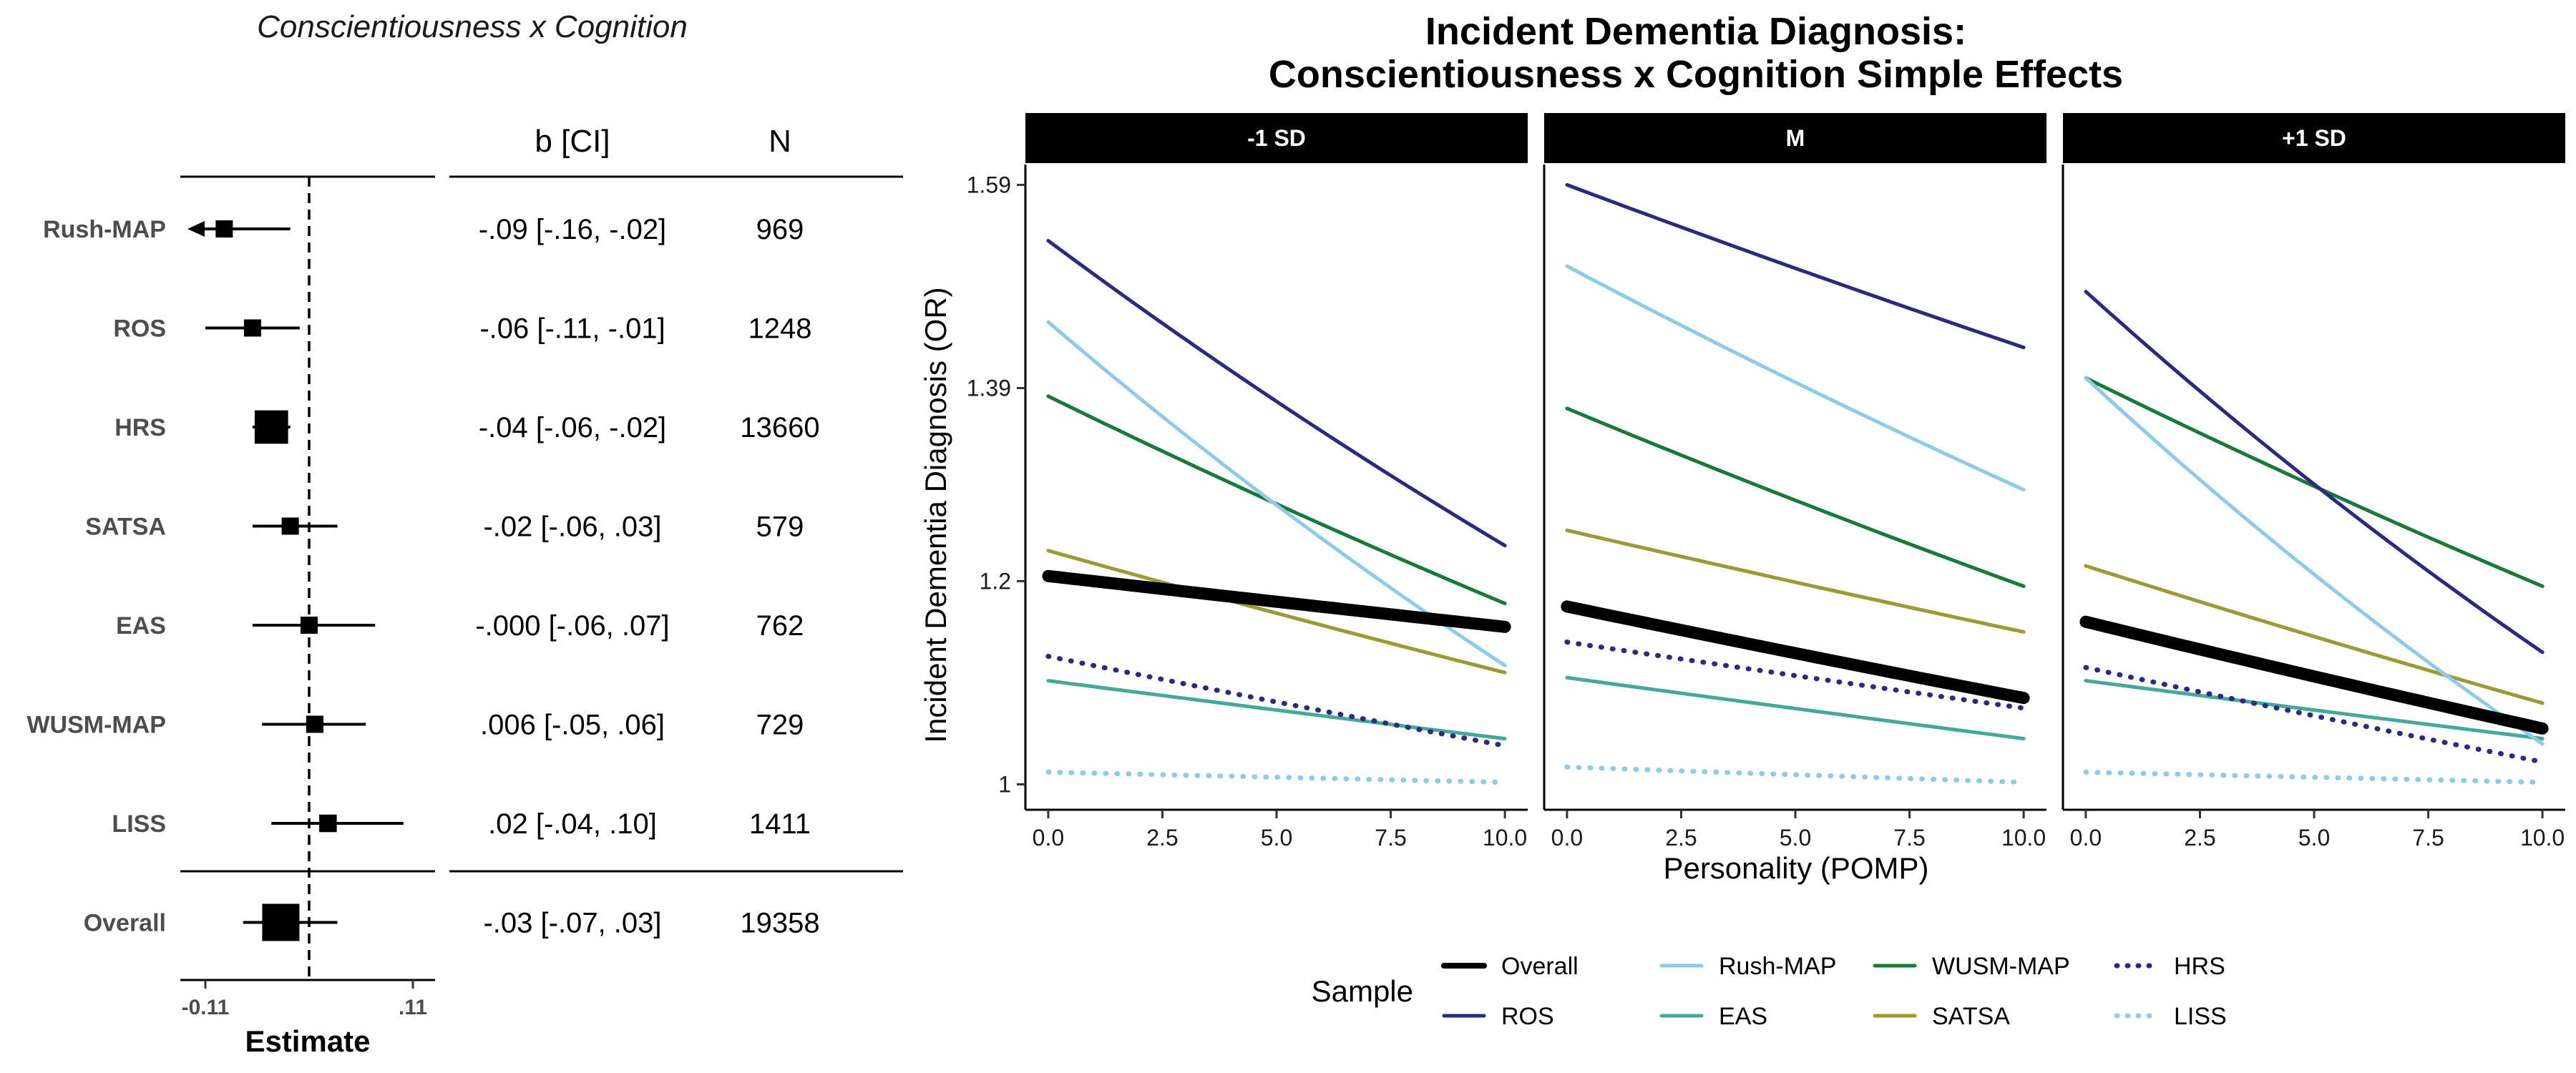 Image resolution: width=2576 pixels, height=1073 pixels. I want to click on facet-strip-label: -1 SD, so click(1276, 138).